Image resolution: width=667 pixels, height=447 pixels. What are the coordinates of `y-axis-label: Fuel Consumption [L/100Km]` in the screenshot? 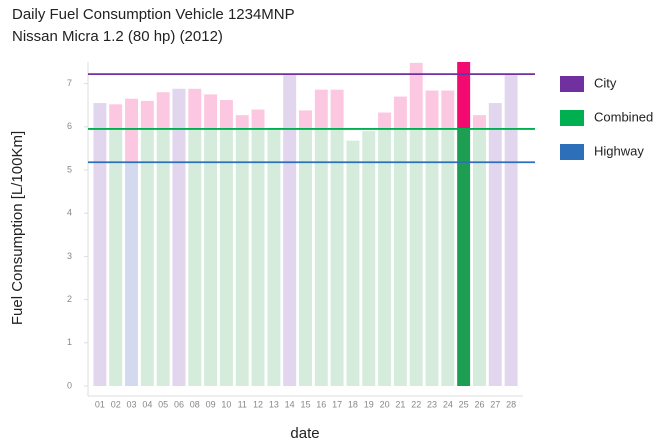 It's located at (17, 228).